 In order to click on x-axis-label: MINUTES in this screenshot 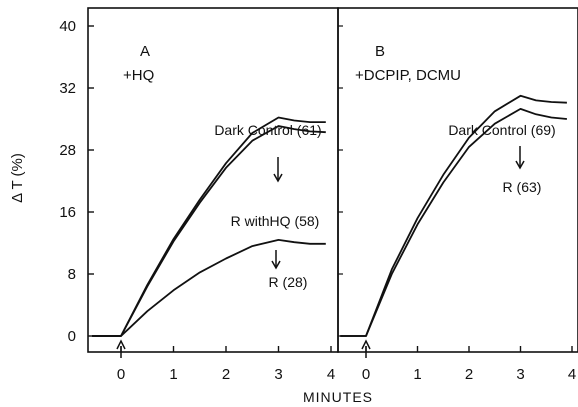, I will do `click(338, 397)`.